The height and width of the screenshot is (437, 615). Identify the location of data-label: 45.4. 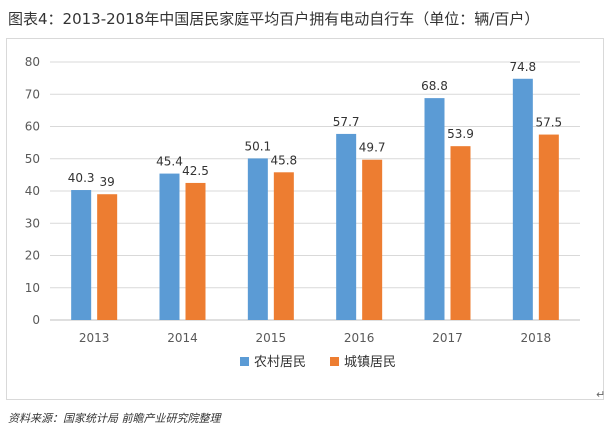
(169, 162).